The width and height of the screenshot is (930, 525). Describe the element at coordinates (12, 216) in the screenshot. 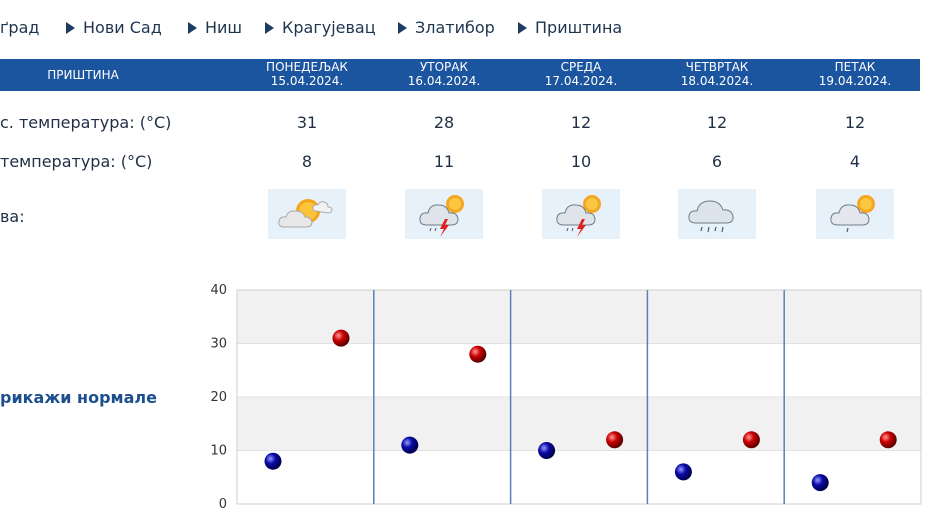

I see `sky-label: ва:` at that location.